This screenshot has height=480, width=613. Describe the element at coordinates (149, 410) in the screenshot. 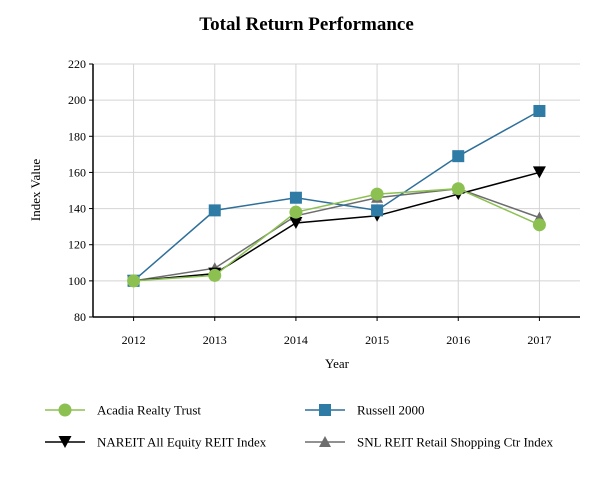

I see `legend-label: Acadia Realty Trust` at that location.